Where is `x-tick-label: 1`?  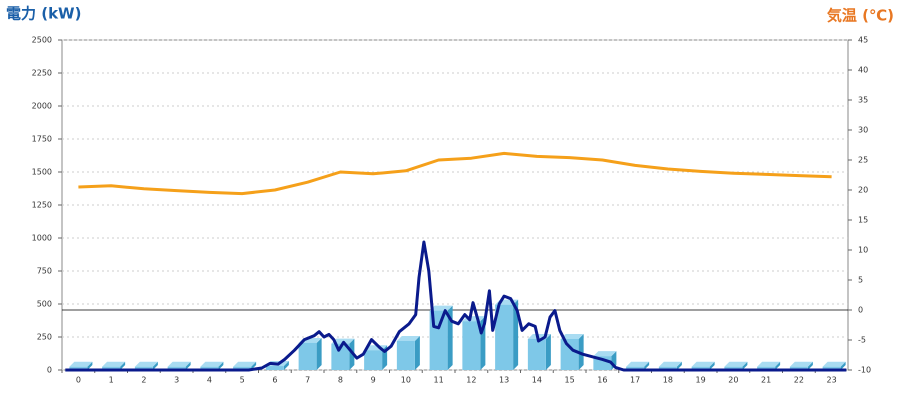 x-tick-label: 1 is located at coordinates (111, 380).